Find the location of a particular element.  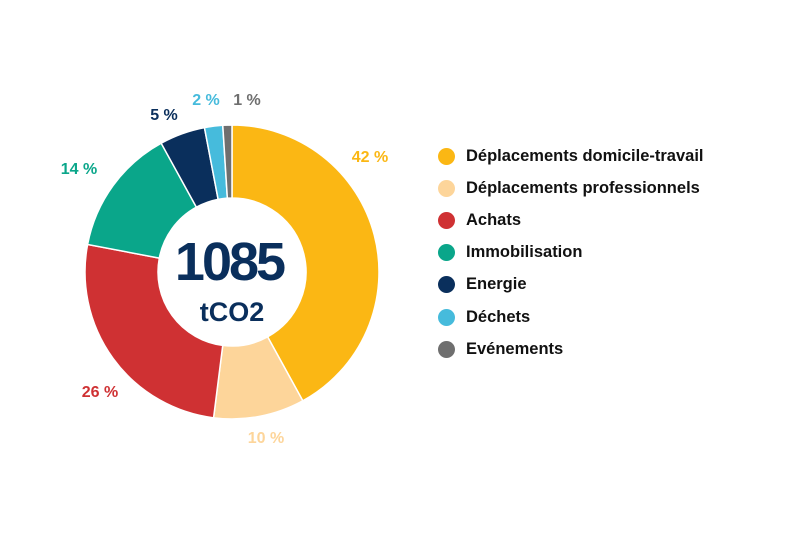

legend-item-immobilisation: Immobilisation is located at coordinates (571, 253).